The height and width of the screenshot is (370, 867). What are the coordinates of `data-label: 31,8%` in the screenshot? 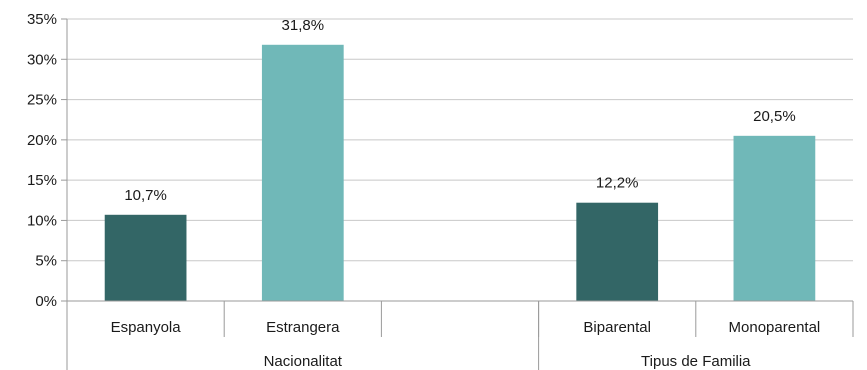 It's located at (303, 25).